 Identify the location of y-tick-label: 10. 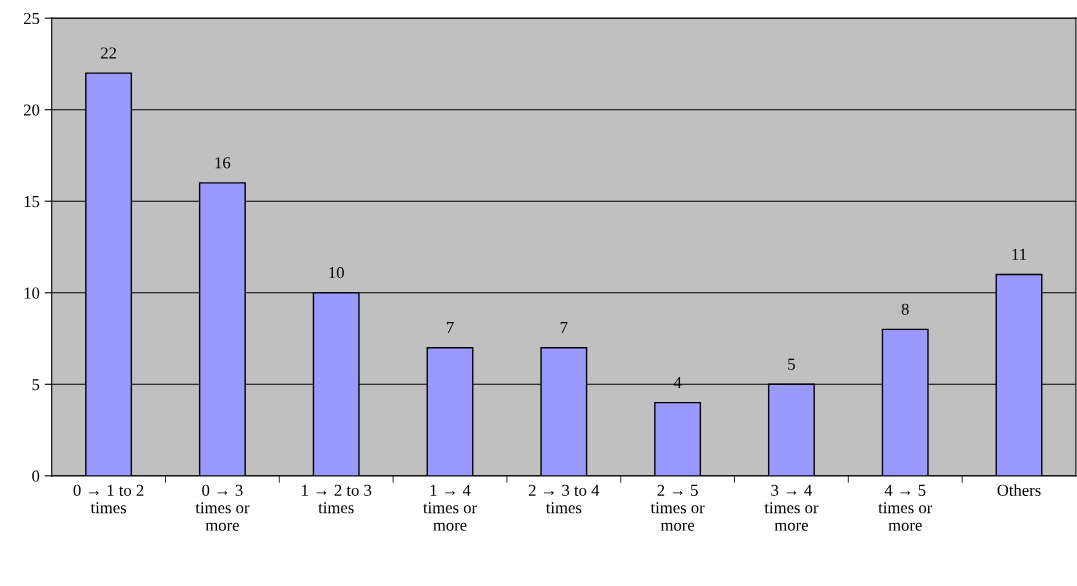
(32, 293).